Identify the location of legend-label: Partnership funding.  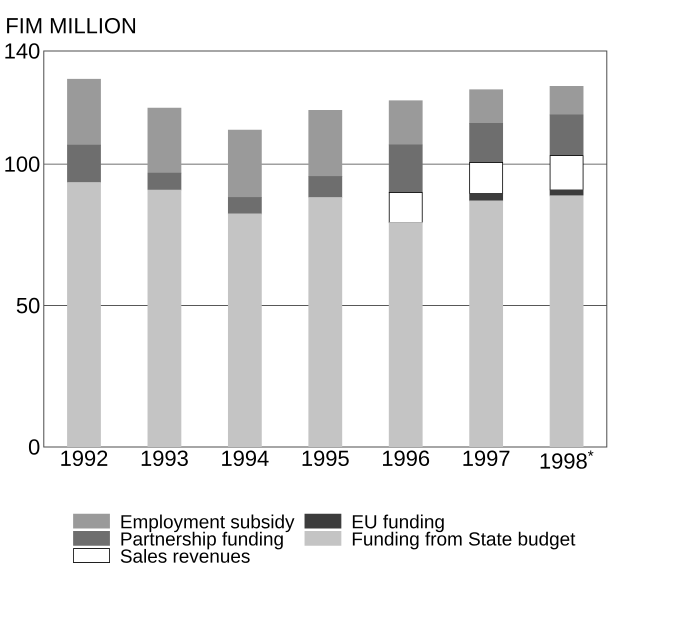
(202, 541).